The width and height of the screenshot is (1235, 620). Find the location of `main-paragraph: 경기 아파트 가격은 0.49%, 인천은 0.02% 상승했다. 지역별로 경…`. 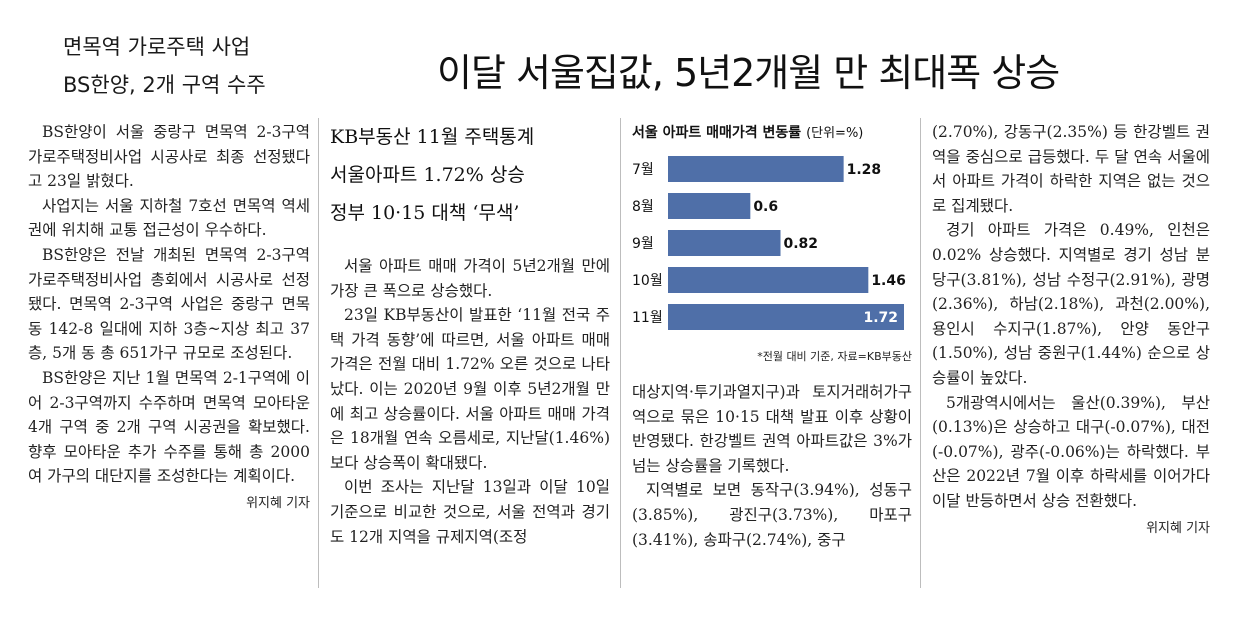

main-paragraph: 경기 아파트 가격은 0.49%, 인천은 0.02% 상승했다. 지역별로 경… is located at coordinates (1071, 304).